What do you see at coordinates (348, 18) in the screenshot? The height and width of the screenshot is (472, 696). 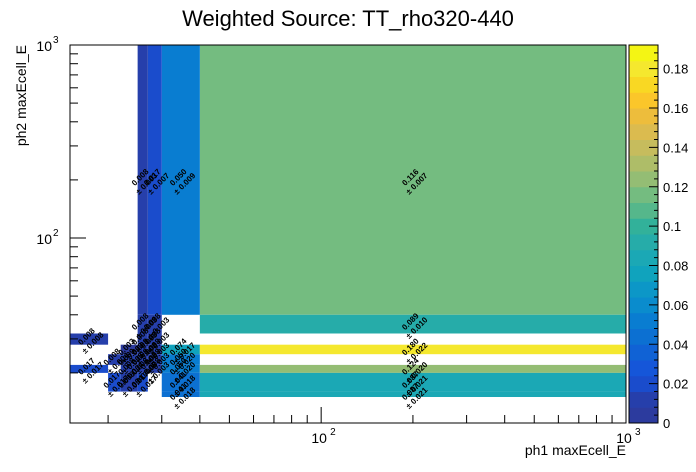 I see `chart-title: Weighted Source: TT_rho320-440` at bounding box center [348, 18].